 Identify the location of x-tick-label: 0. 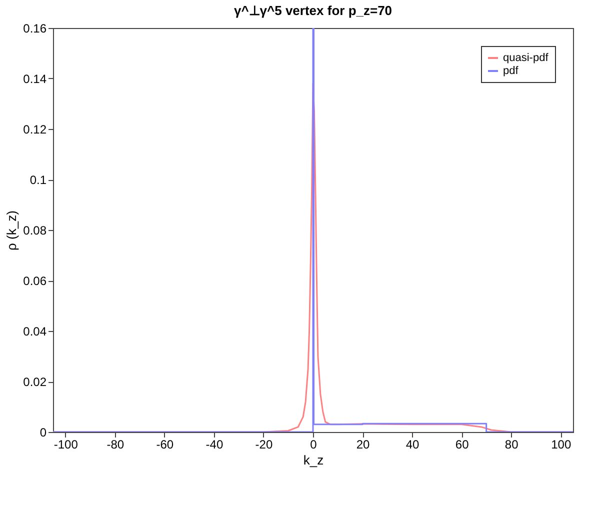
(314, 445).